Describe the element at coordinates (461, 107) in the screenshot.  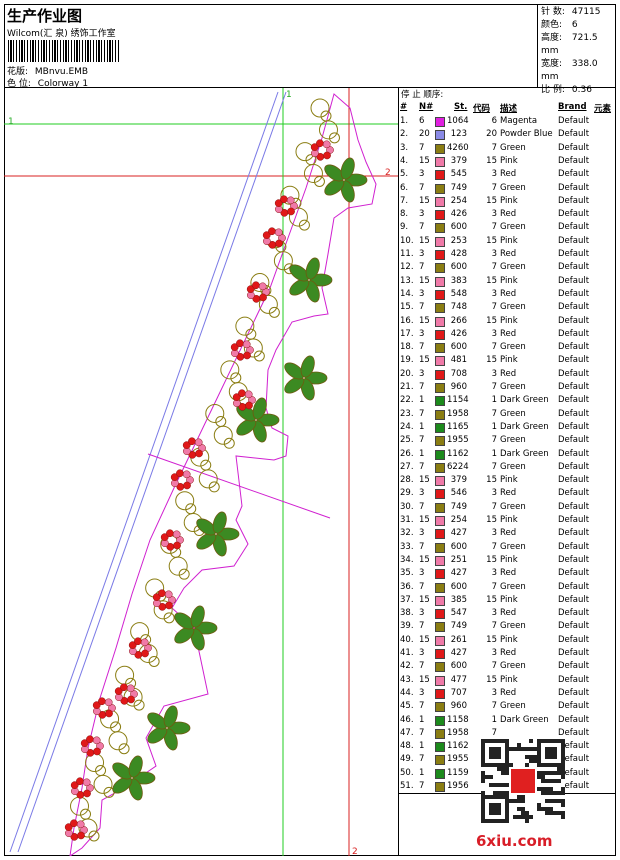
I see `header-stitches: St.` at that location.